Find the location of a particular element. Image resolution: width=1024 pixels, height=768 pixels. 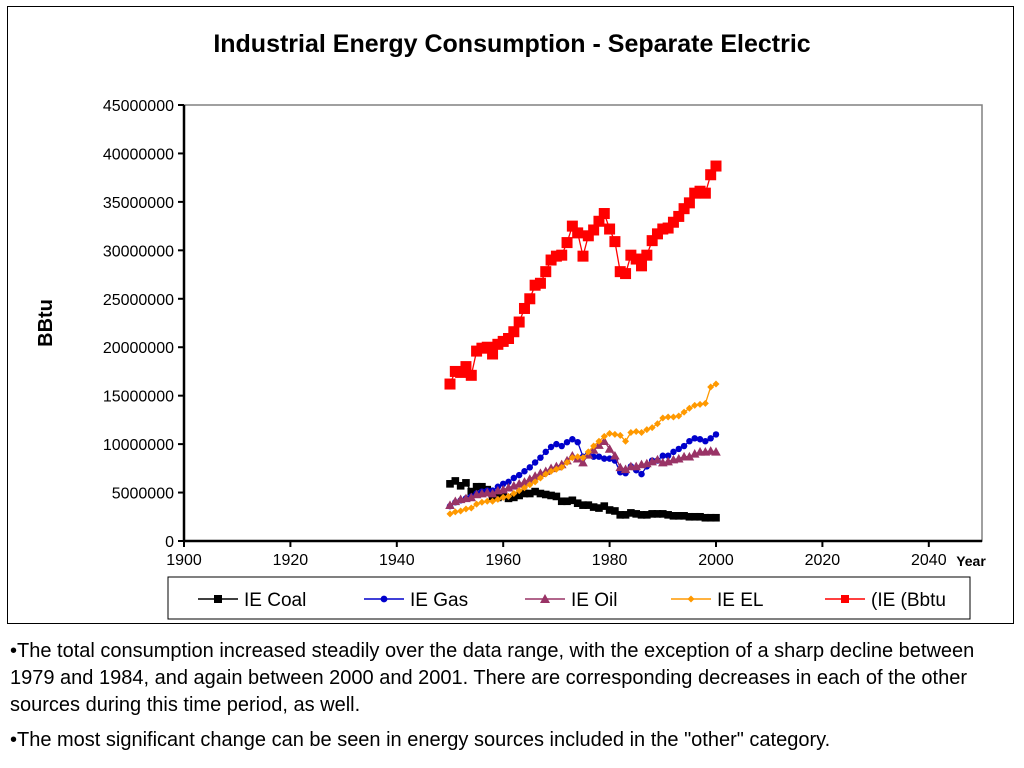

legend-label: (IE (Bbtu is located at coordinates (908, 600).